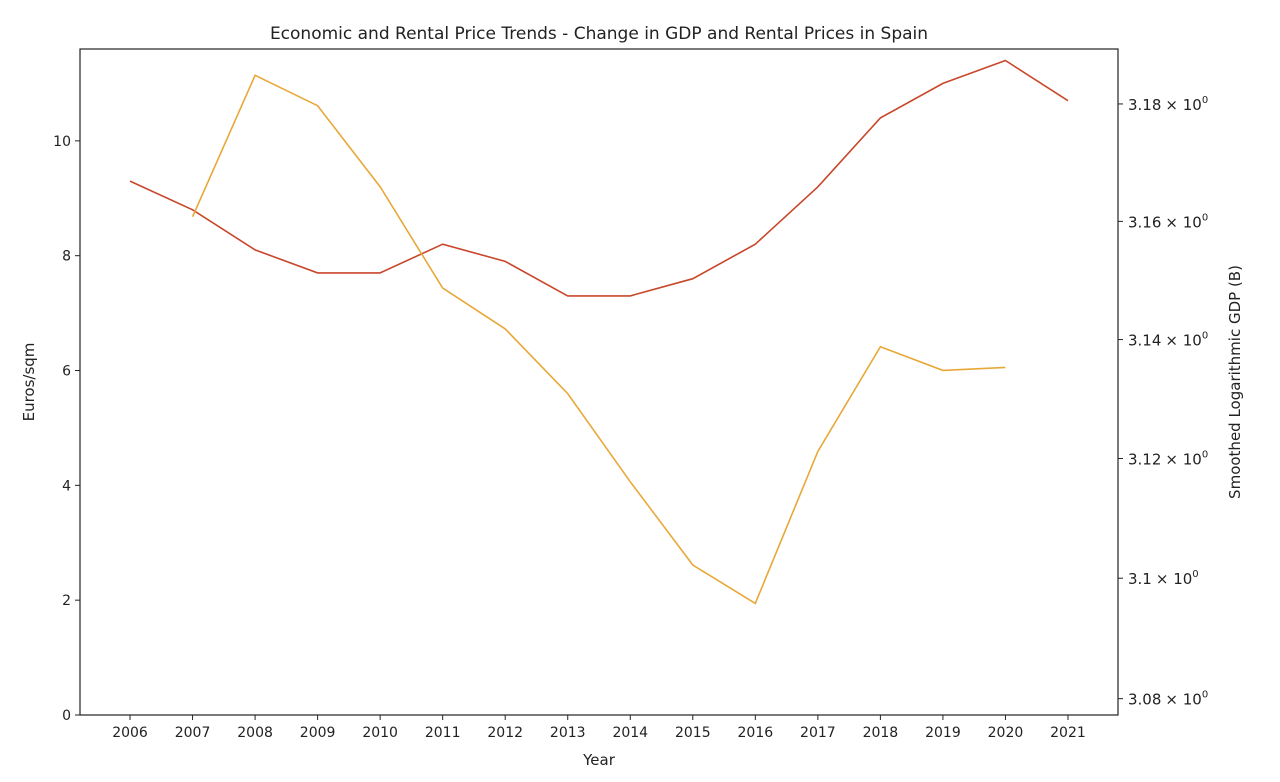 Image resolution: width=1280 pixels, height=782 pixels. Describe the element at coordinates (29, 382) in the screenshot. I see `left-axis-label: Euros/sqm` at that location.